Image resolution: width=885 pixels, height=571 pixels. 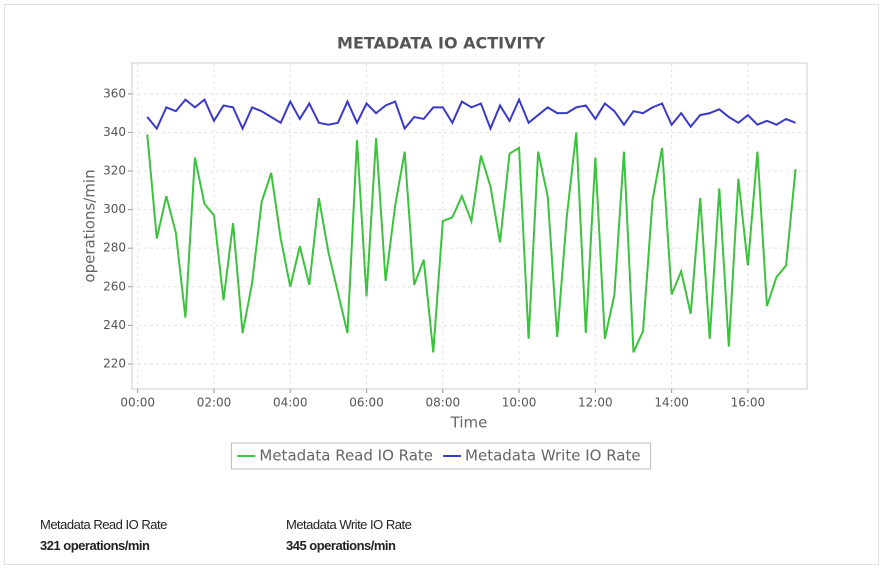 What do you see at coordinates (137, 403) in the screenshot?
I see `x-tick-label: 00:00` at bounding box center [137, 403].